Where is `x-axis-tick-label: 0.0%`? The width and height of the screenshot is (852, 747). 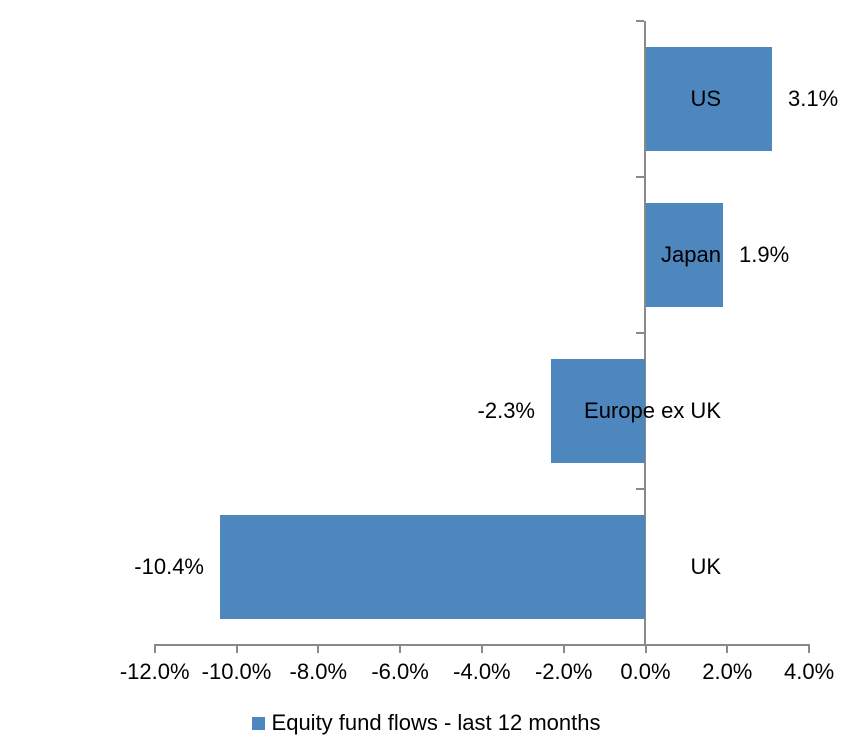
x-axis-tick-label: 0.0% is located at coordinates (645, 671).